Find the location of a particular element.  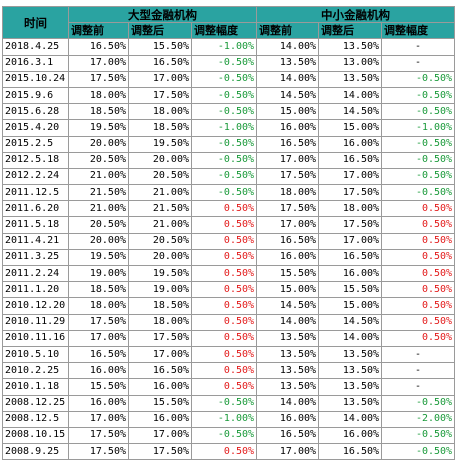

date-cell: 2011.3.25 is located at coordinates (35, 257).